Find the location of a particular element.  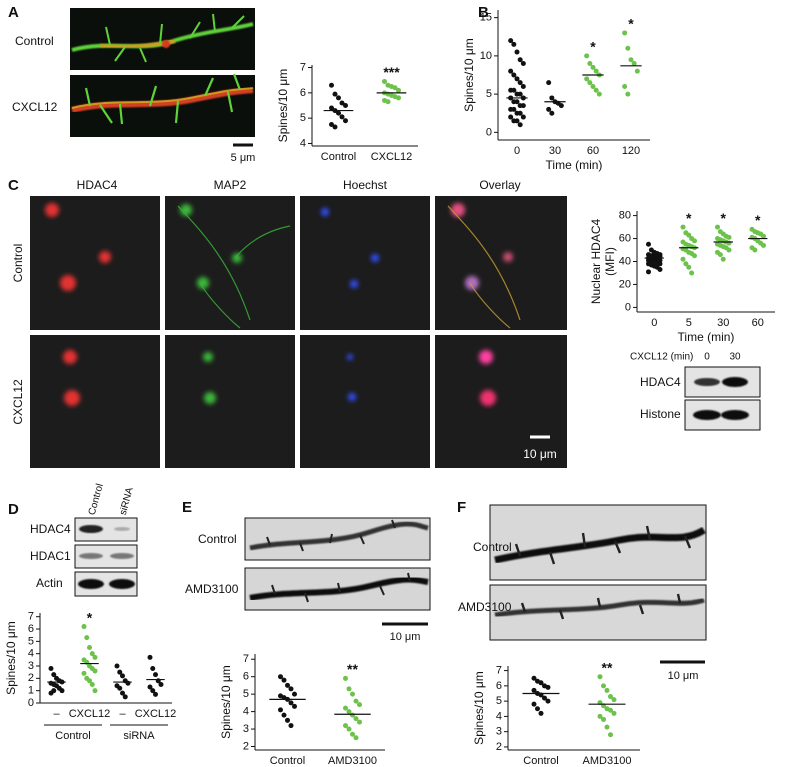

x-axis-label: Time (min) is located at coordinates (706, 337).